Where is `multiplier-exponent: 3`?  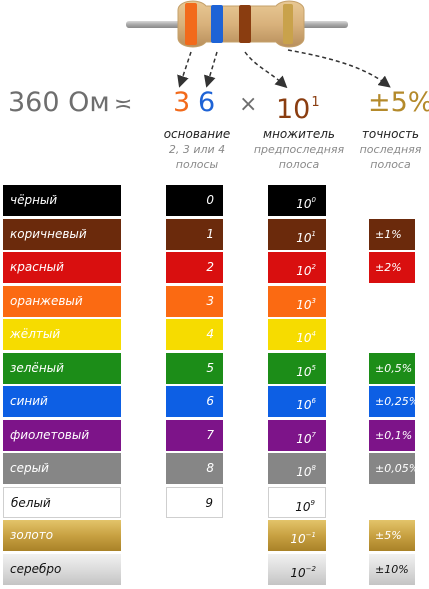 multiplier-exponent: 3 is located at coordinates (313, 301).